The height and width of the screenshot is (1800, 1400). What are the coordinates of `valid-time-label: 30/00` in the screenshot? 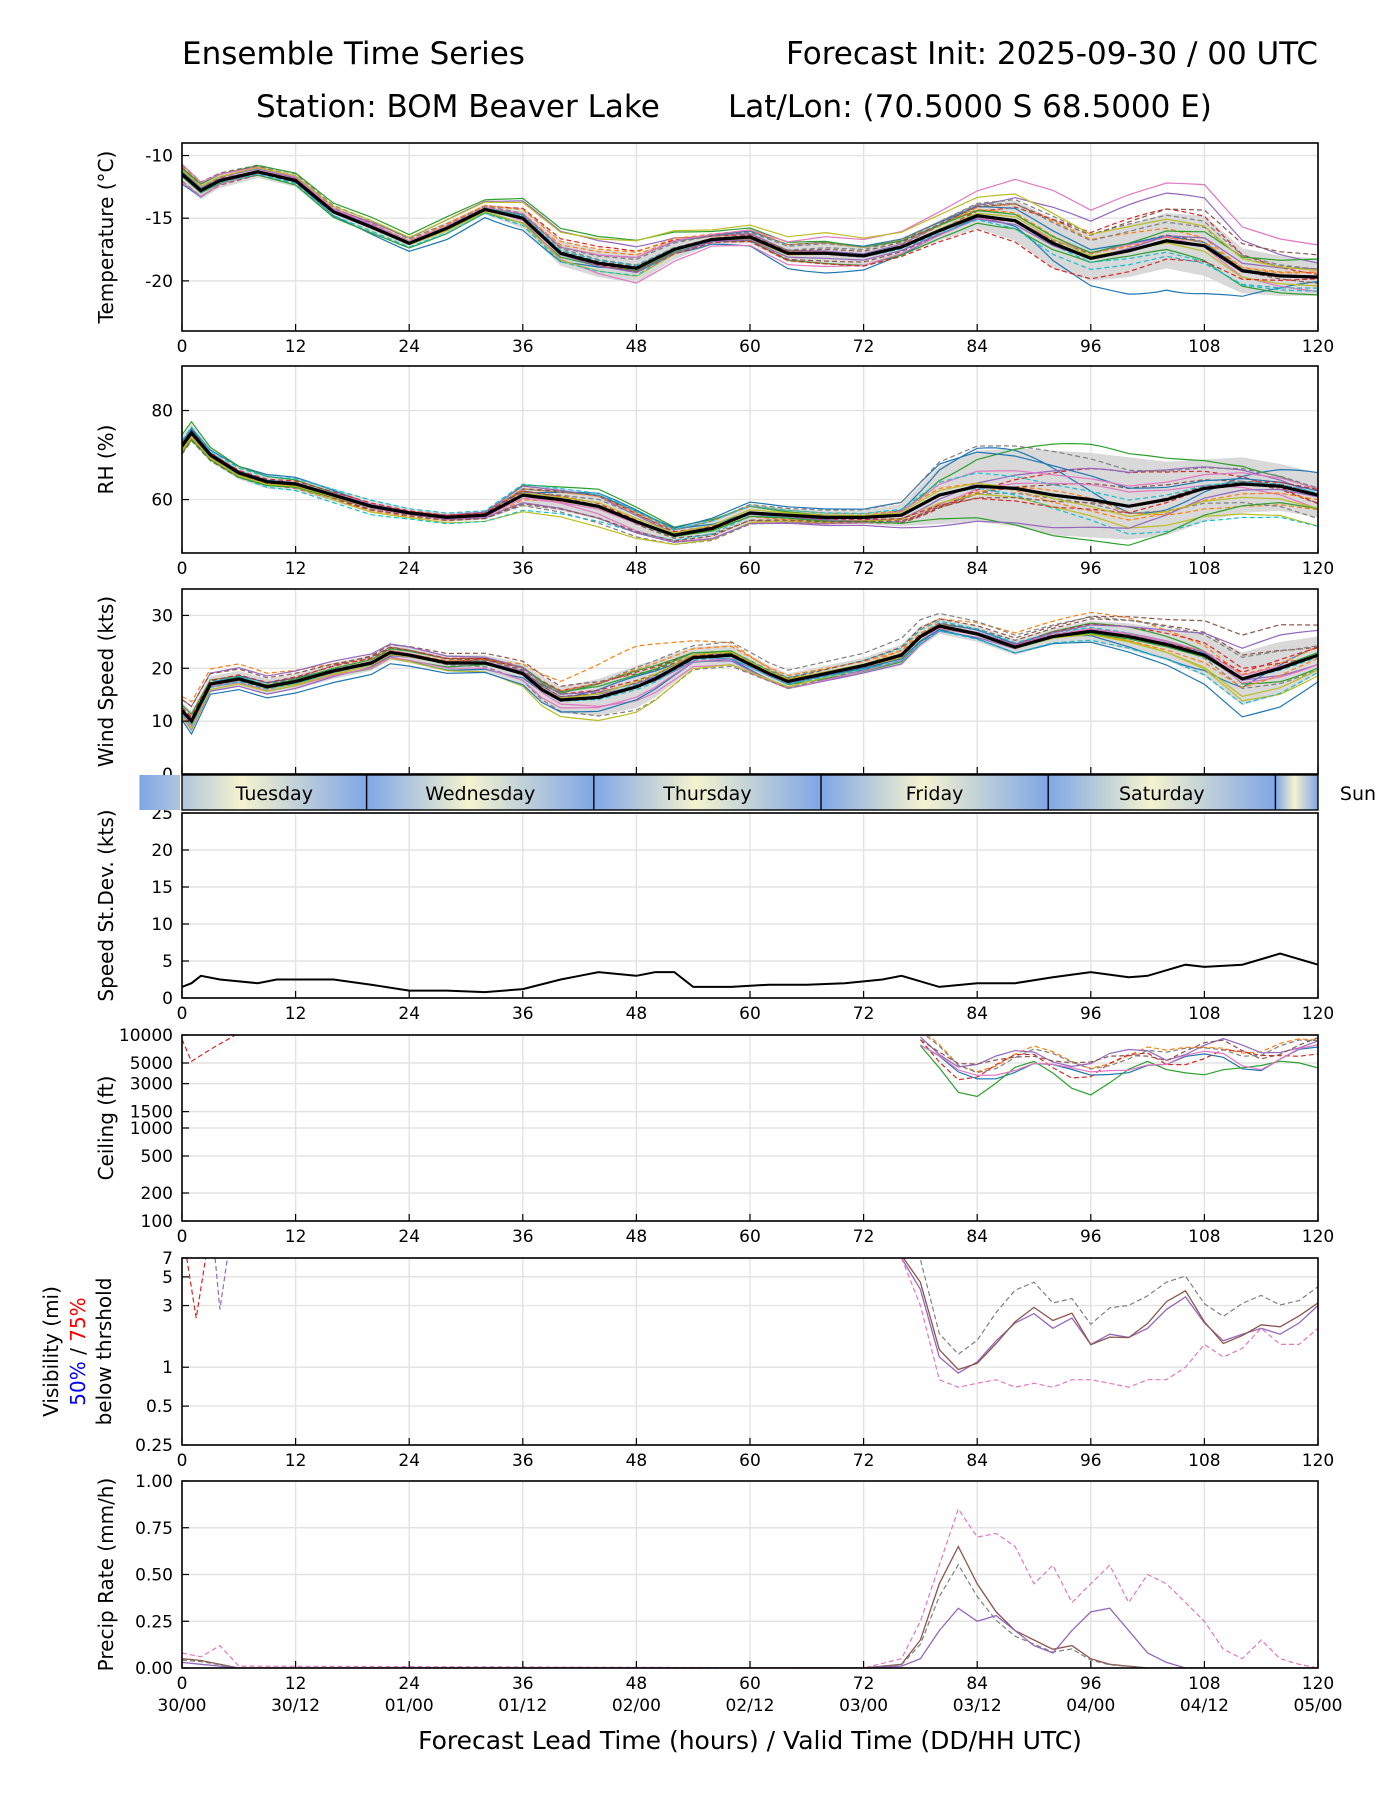 It's located at (182, 1706).